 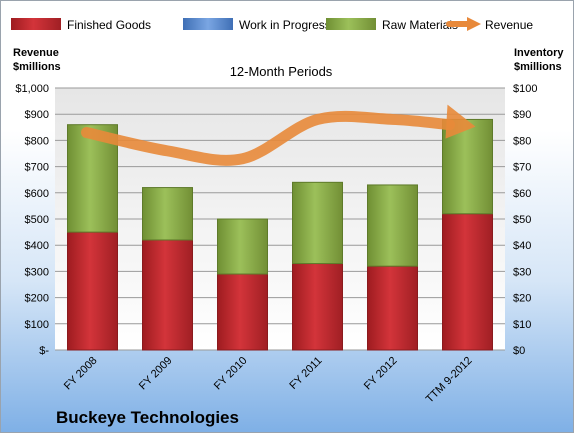 What do you see at coordinates (36, 53) in the screenshot?
I see `y-left-title-line1: Revenue` at bounding box center [36, 53].